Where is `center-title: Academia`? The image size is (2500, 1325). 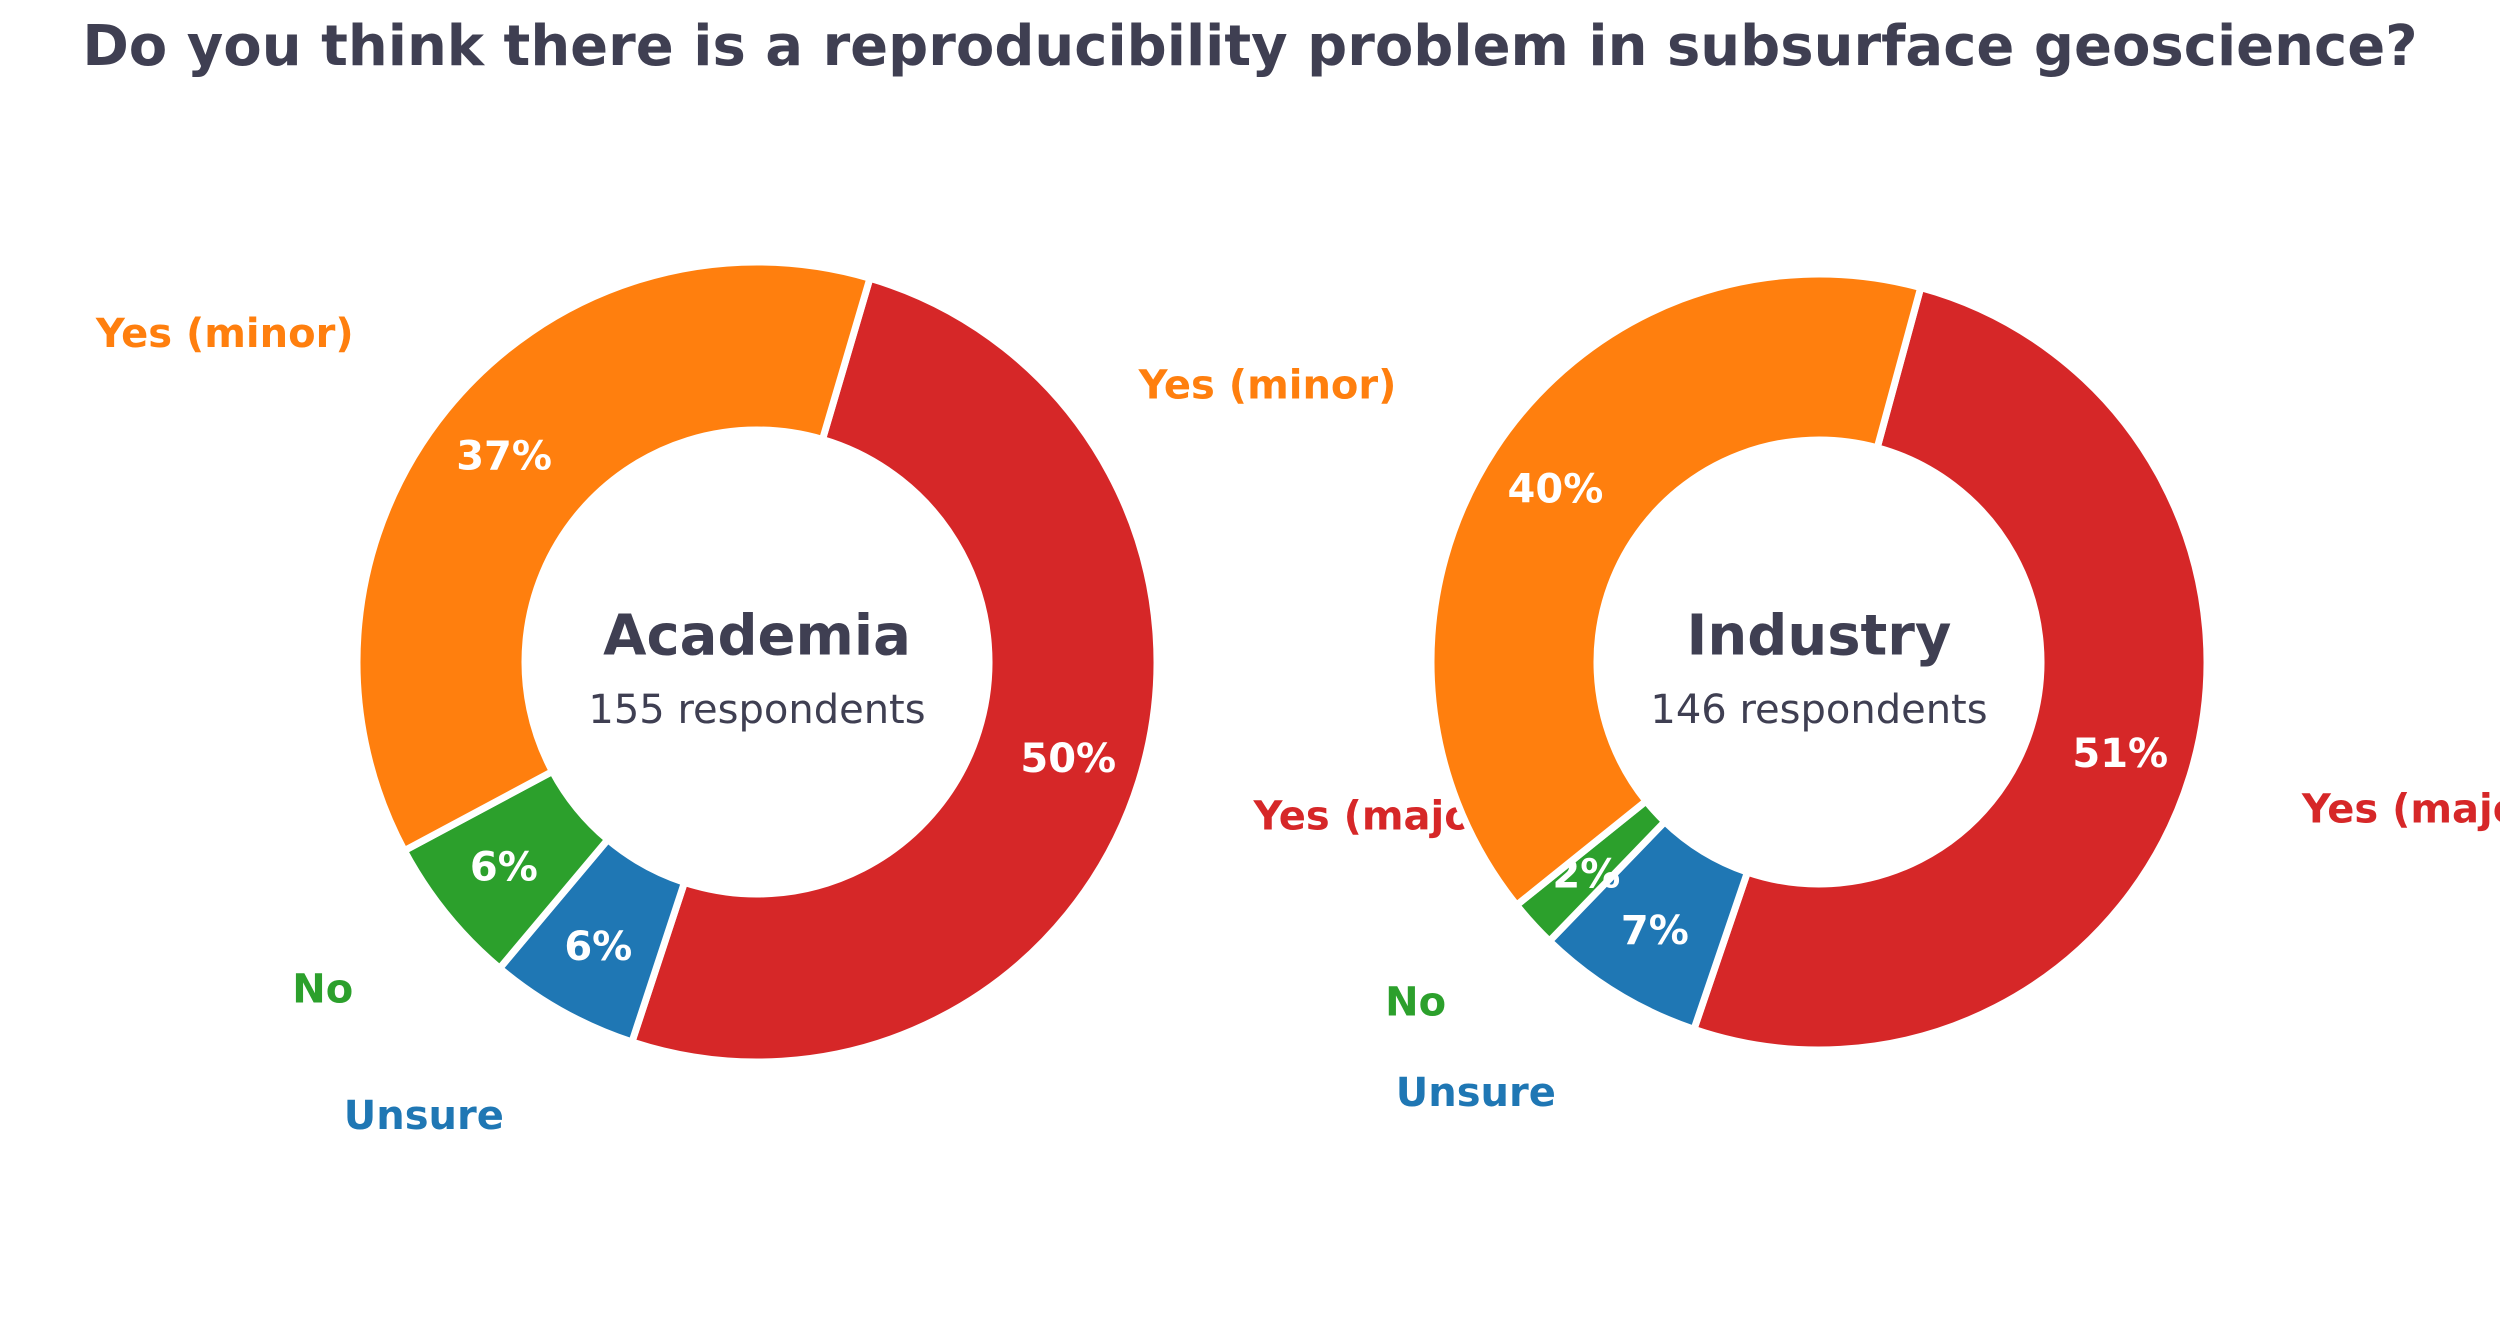
center-title: Academia is located at coordinates (757, 636).